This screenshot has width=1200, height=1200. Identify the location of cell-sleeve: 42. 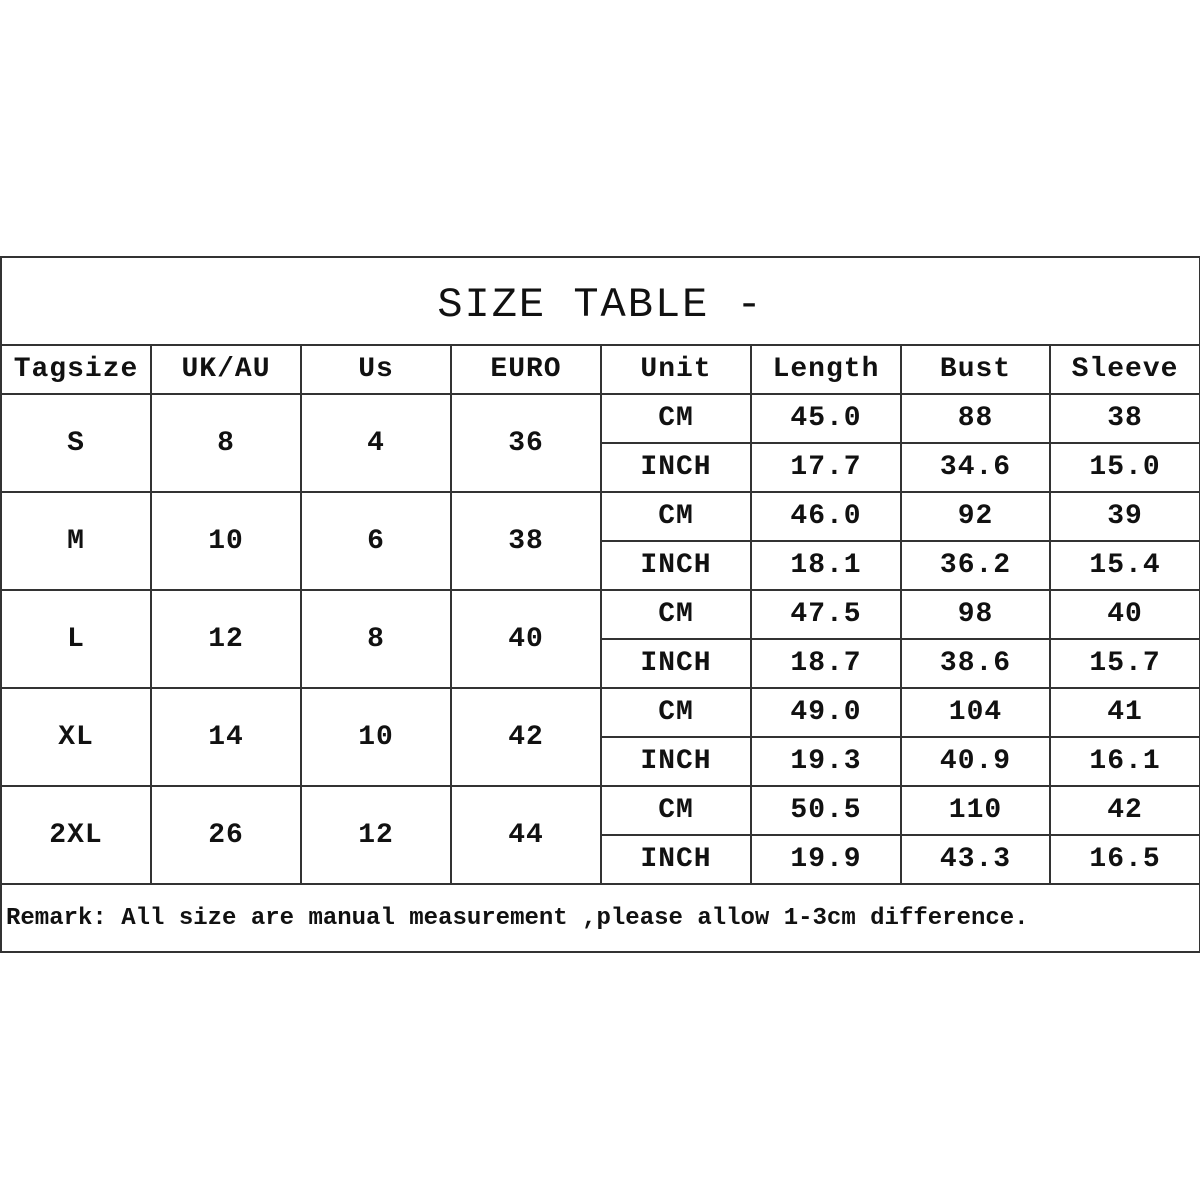
(1124, 810).